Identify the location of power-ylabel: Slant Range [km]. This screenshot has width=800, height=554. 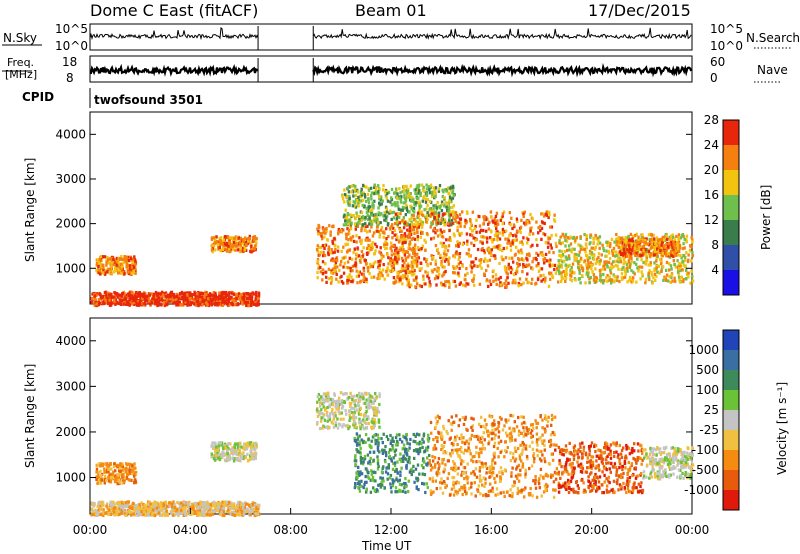
(30, 210).